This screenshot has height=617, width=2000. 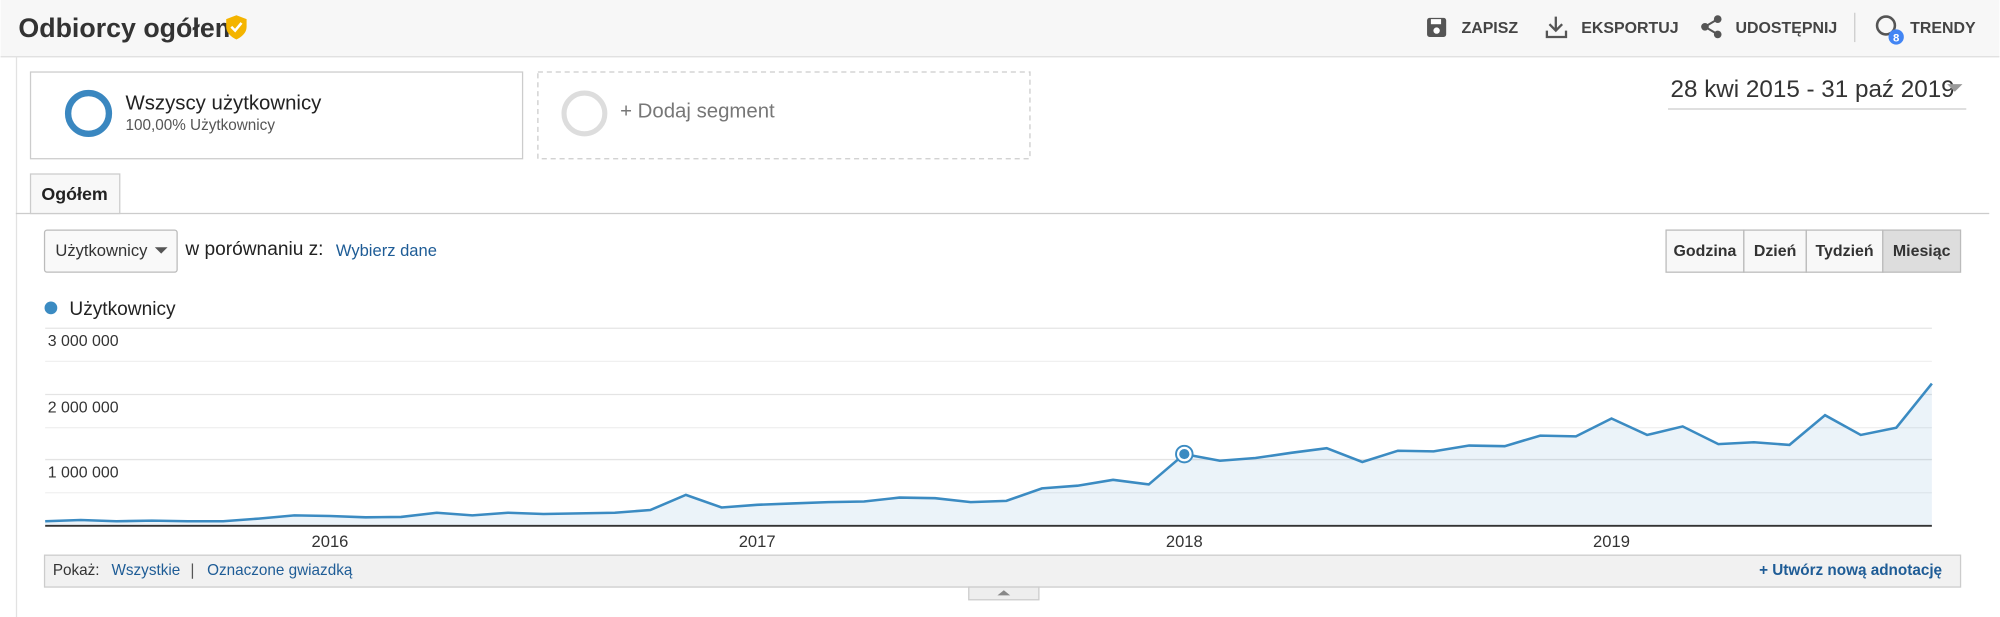 I want to click on add-segment-label: + Dodaj segment, so click(x=697, y=111).